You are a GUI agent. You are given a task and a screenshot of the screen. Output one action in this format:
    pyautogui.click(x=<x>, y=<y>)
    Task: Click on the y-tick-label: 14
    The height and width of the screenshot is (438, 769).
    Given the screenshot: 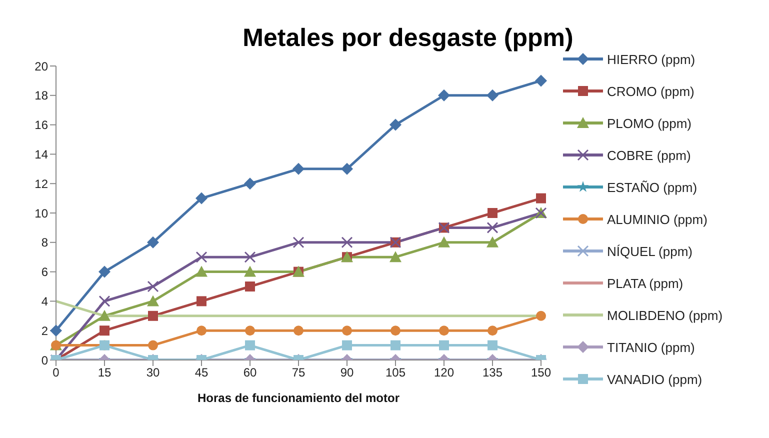 What is the action you would take?
    pyautogui.click(x=41, y=154)
    